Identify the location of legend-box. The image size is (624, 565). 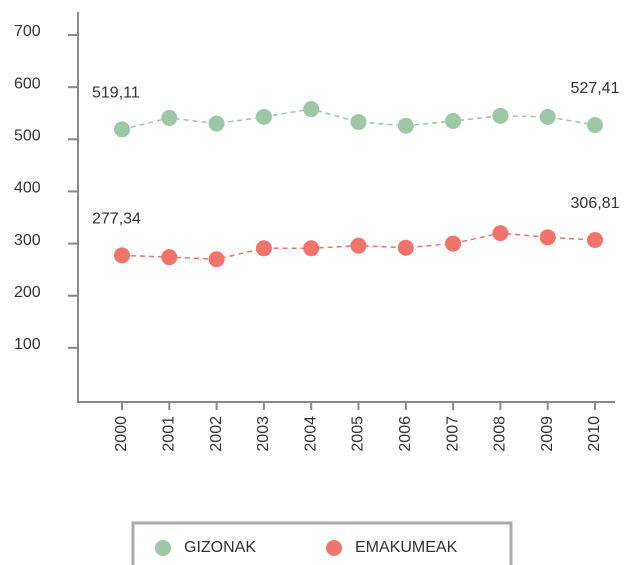
(322, 543).